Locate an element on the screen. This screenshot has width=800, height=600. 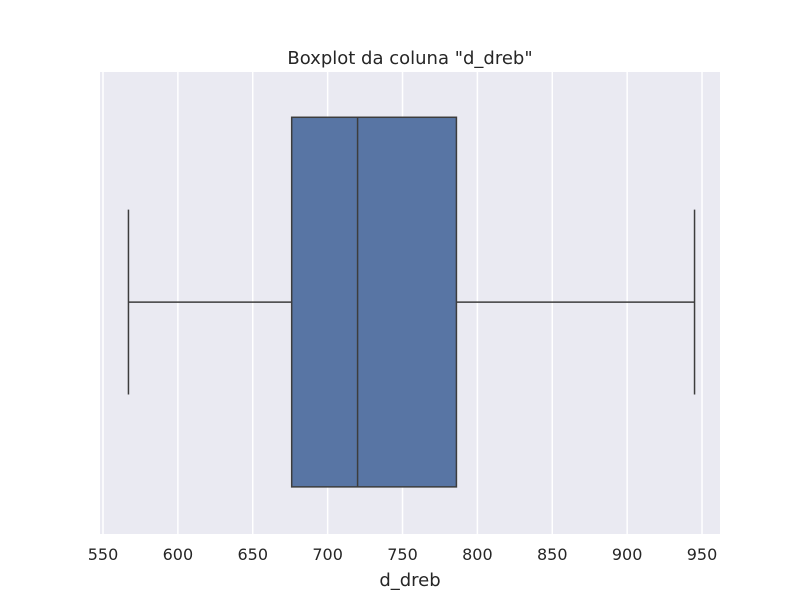
x-tick-label: 950 is located at coordinates (702, 554).